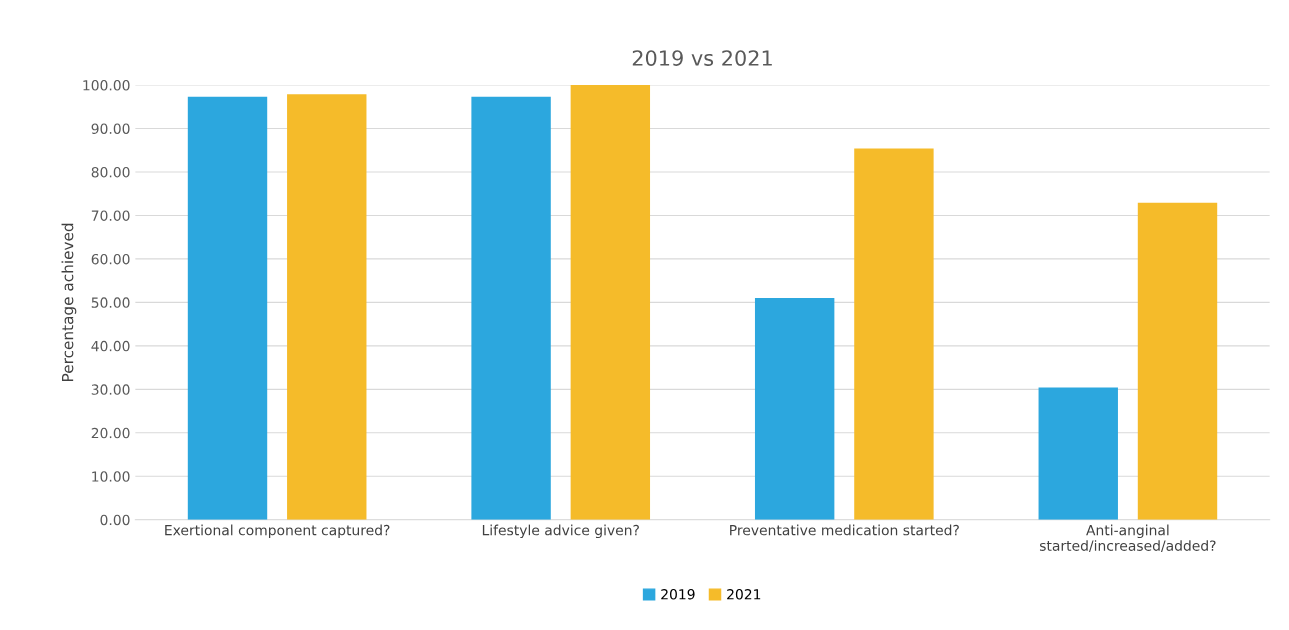 This screenshot has height=630, width=1289. What do you see at coordinates (110, 215) in the screenshot?
I see `y-tick-label: 70.00` at bounding box center [110, 215].